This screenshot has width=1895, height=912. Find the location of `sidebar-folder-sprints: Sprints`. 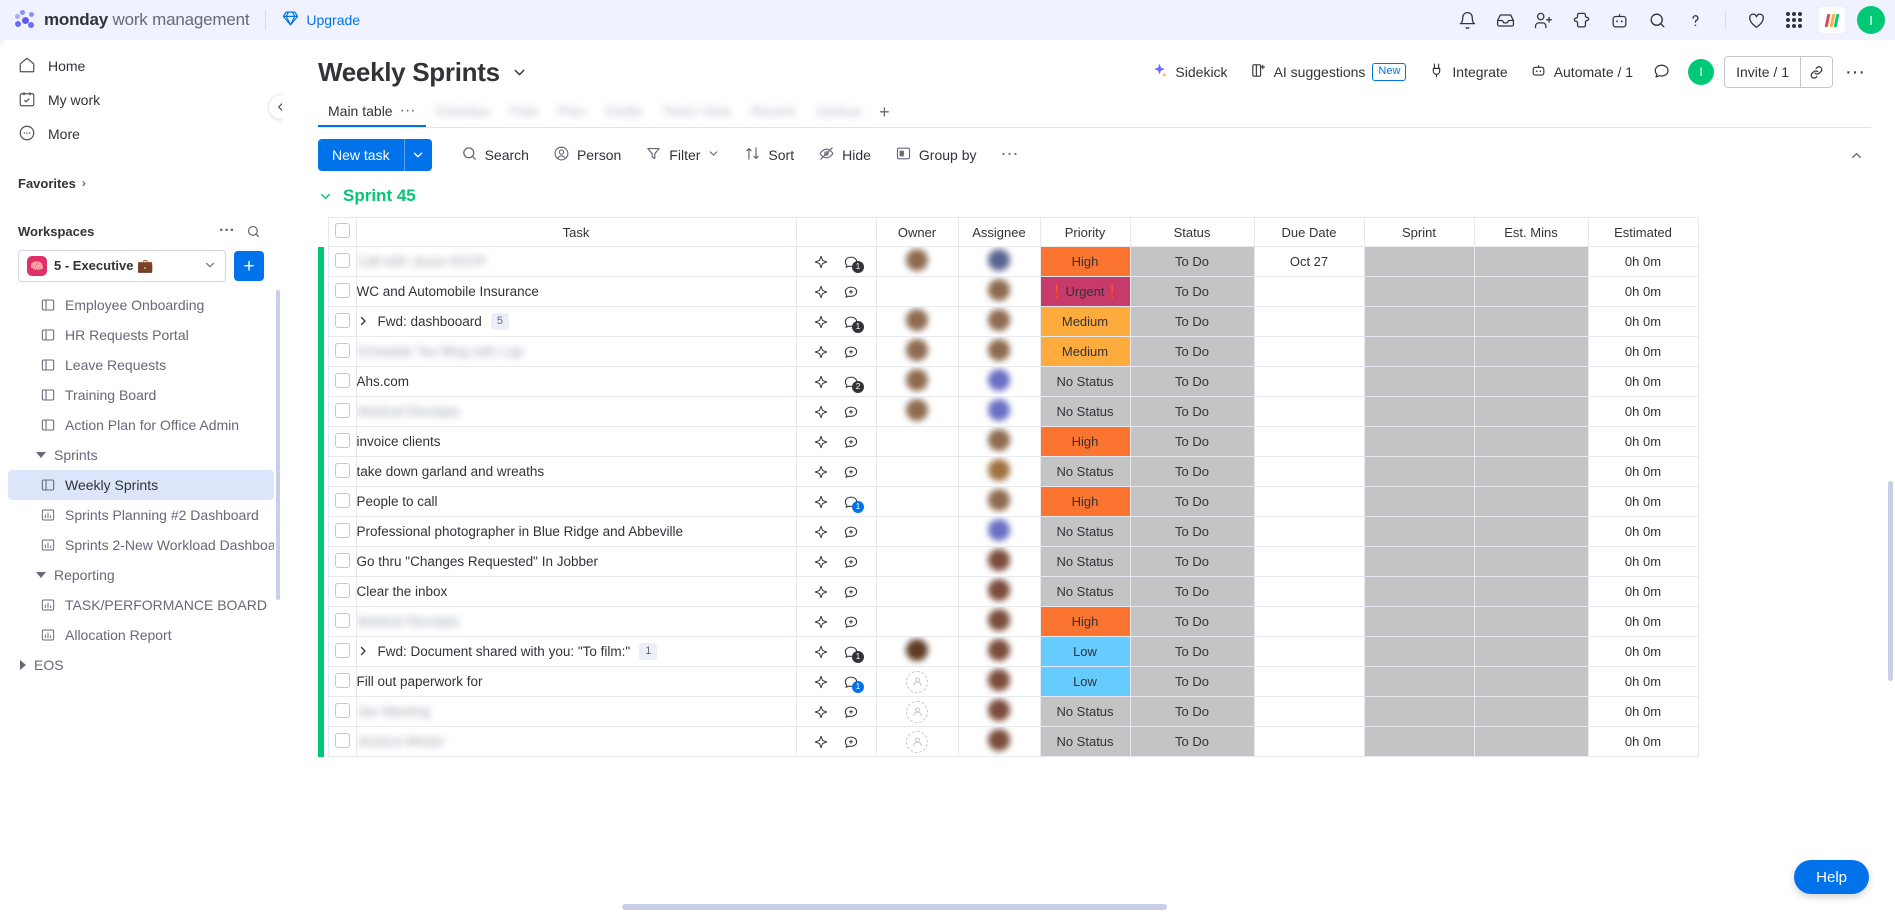

sidebar-folder-sprints: Sprints is located at coordinates (141, 455).